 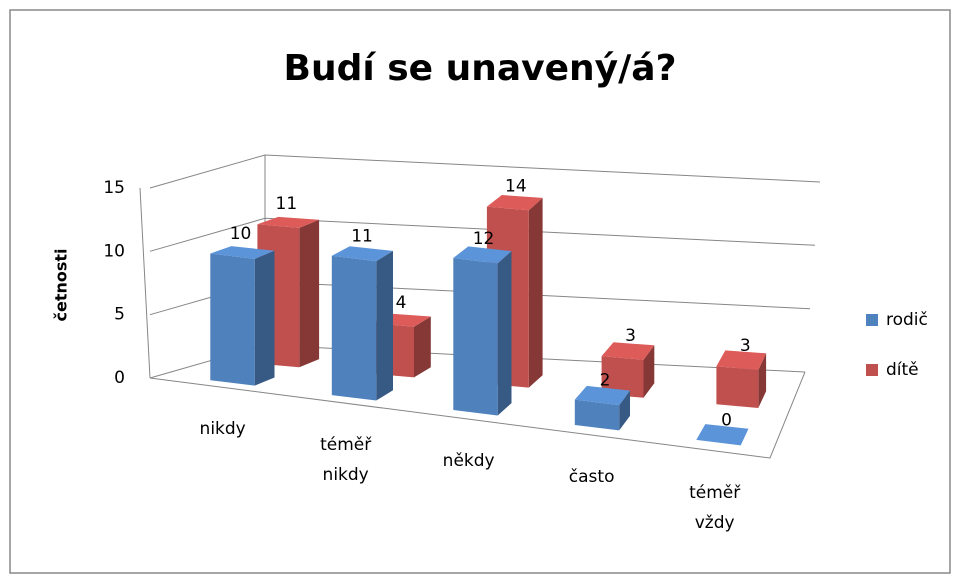 I want to click on floor-edge, so click(x=477, y=415).